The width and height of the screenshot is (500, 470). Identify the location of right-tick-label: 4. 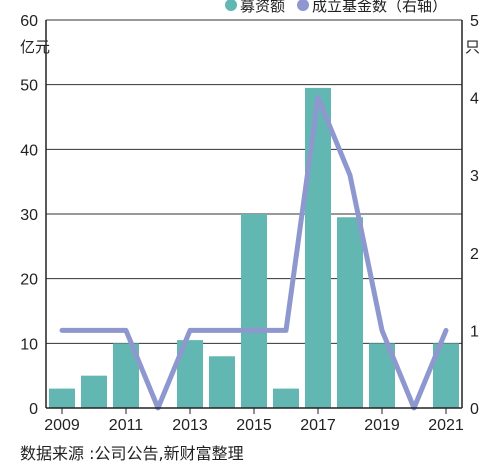
(474, 99).